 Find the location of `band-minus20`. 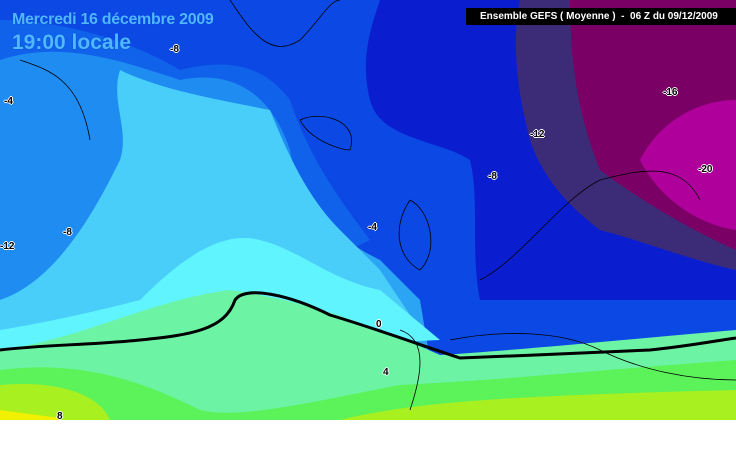

band-minus20 is located at coordinates (688, 165).